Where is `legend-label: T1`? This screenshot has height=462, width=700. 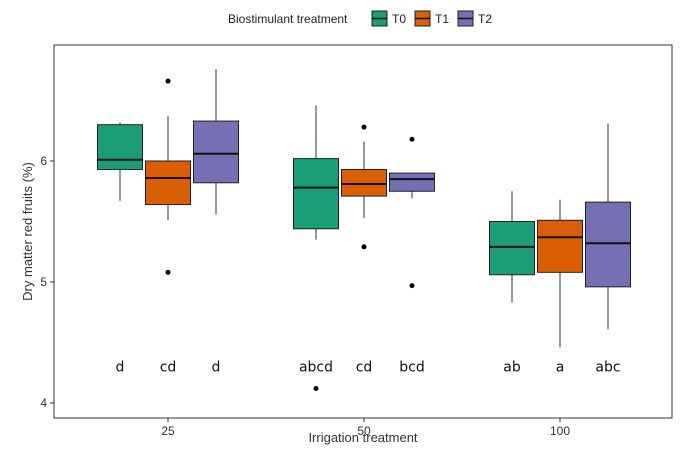
legend-label: T1 is located at coordinates (442, 19).